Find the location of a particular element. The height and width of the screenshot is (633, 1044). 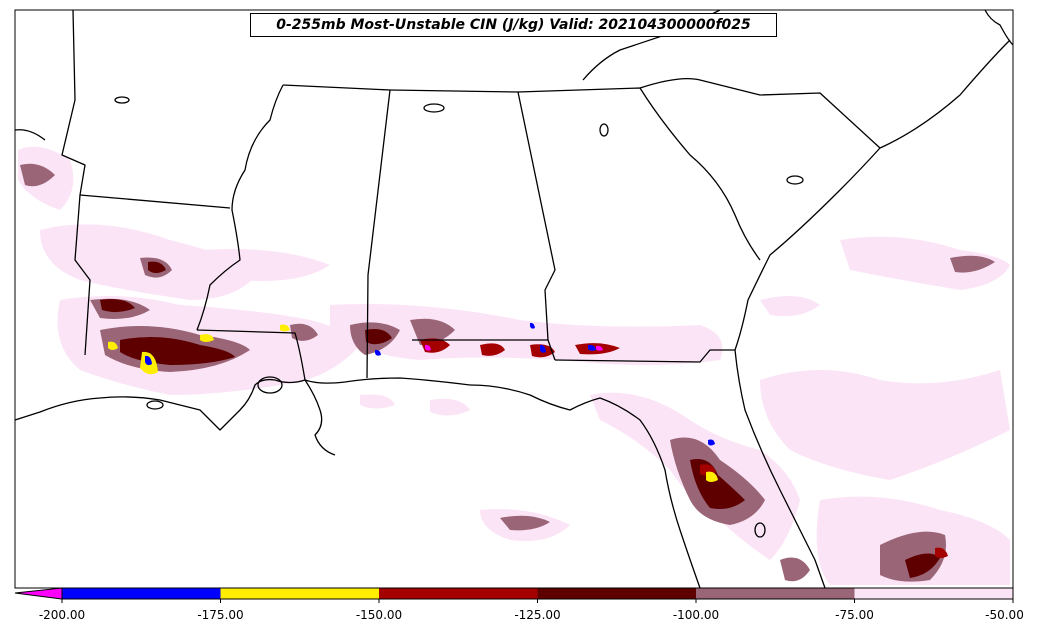

cin-magenta-areas is located at coordinates (514, 347).